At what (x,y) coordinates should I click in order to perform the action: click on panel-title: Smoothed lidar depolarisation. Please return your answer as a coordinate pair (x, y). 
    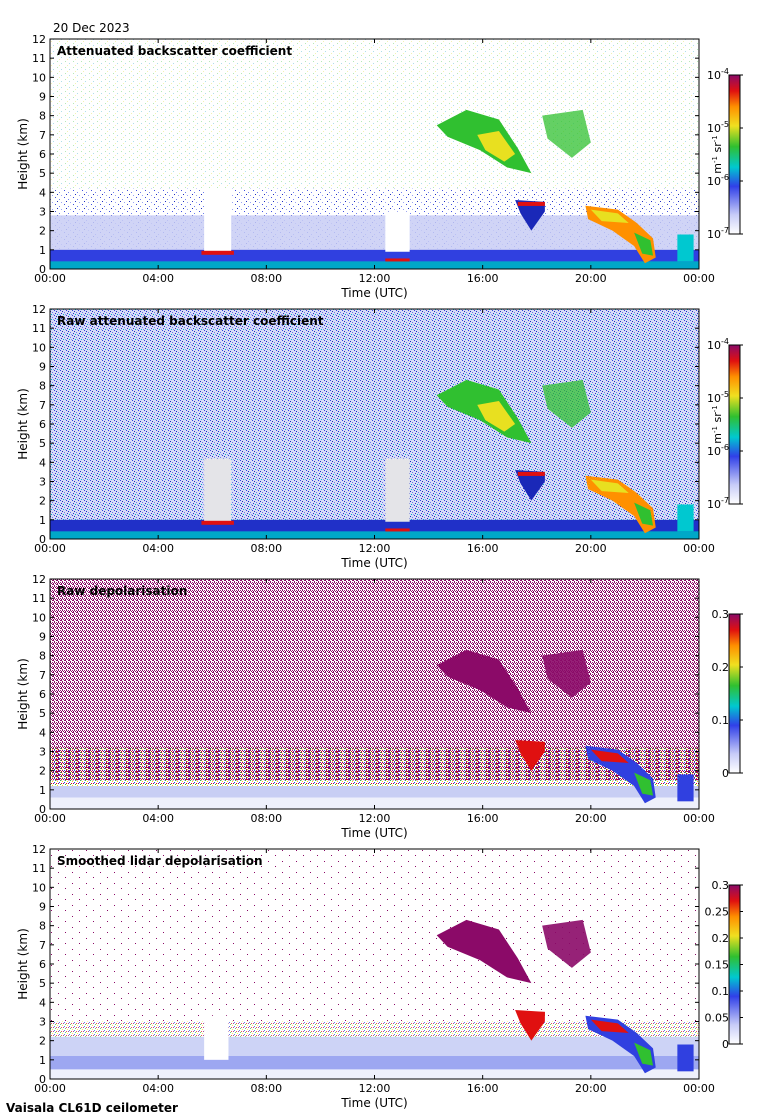
    Looking at the image, I should click on (160, 861).